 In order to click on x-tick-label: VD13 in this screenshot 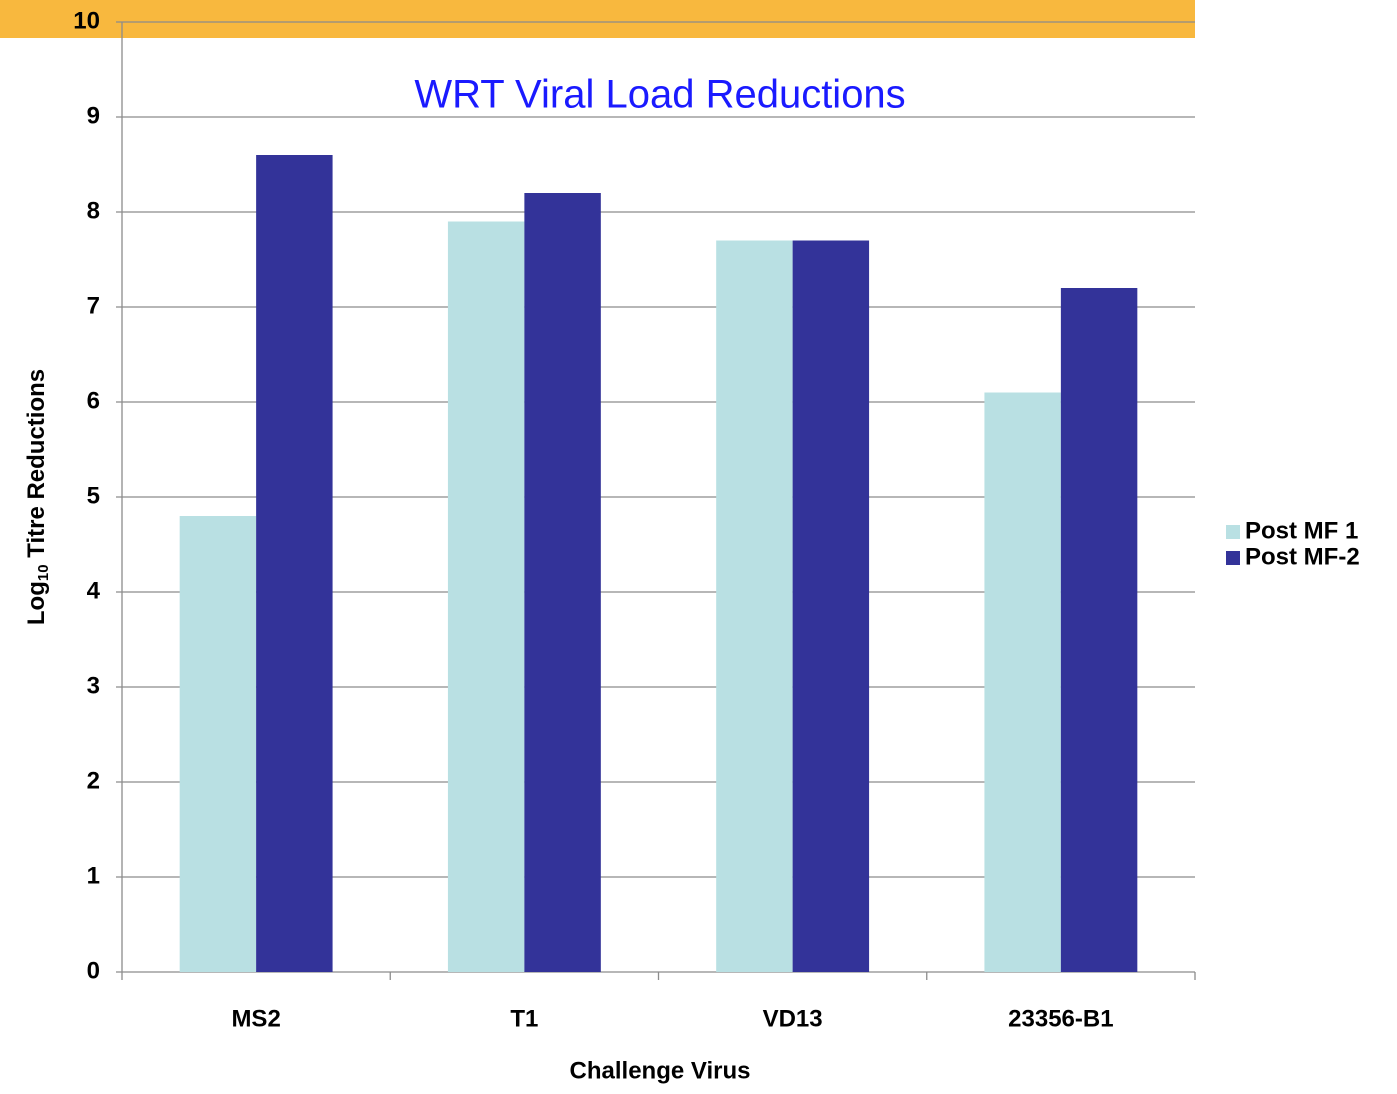, I will do `click(793, 1018)`.